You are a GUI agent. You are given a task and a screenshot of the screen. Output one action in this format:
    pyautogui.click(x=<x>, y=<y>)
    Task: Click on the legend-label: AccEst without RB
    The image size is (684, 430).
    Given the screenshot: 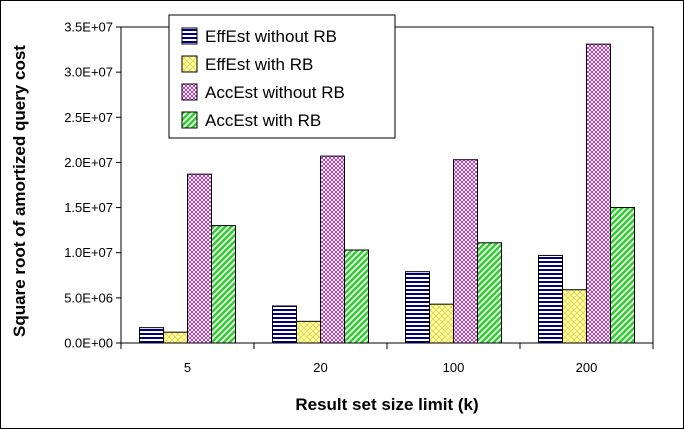 What is the action you would take?
    pyautogui.click(x=275, y=92)
    